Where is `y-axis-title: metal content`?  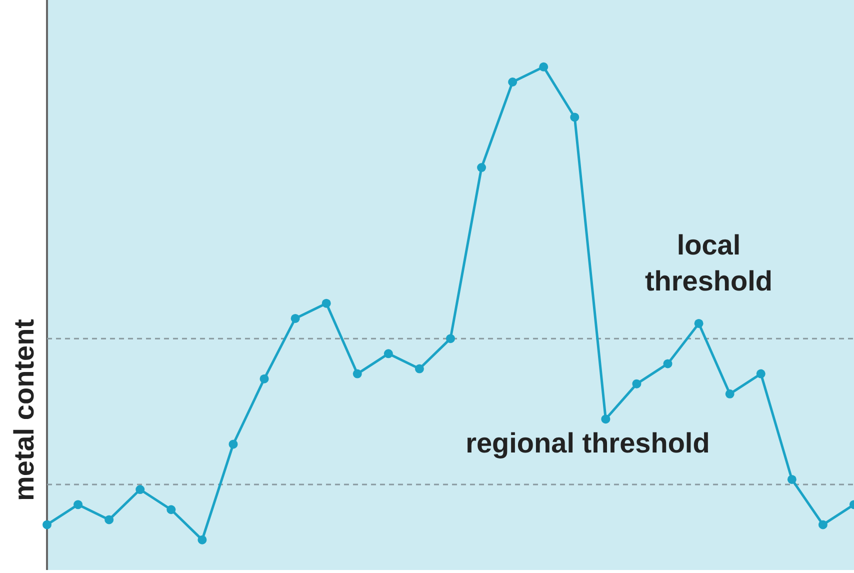 y-axis-title: metal content is located at coordinates (24, 410).